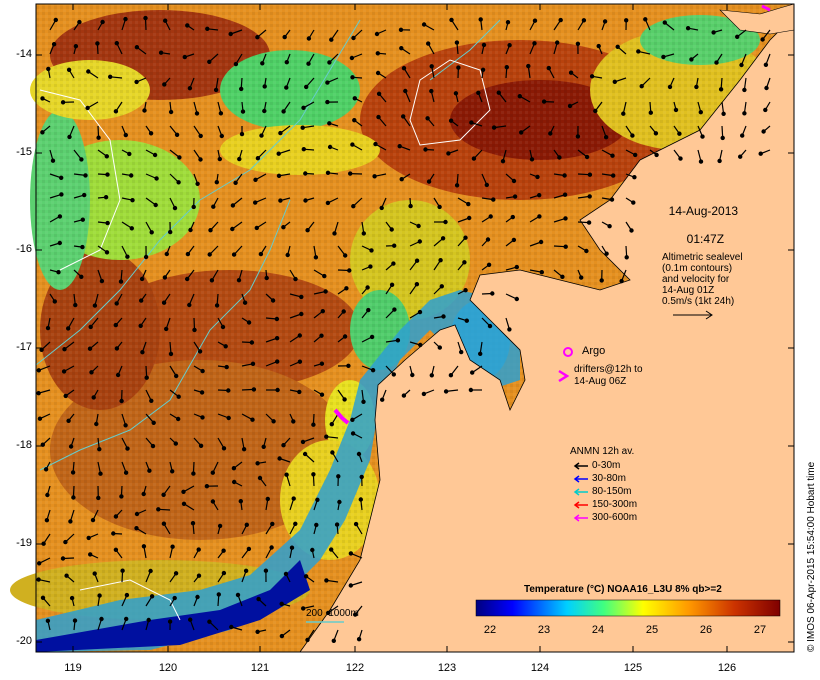 The height and width of the screenshot is (680, 820). Describe the element at coordinates (608, 375) in the screenshot. I see `drifters-label: drifters@12h to 14-Aug 06Z` at that location.